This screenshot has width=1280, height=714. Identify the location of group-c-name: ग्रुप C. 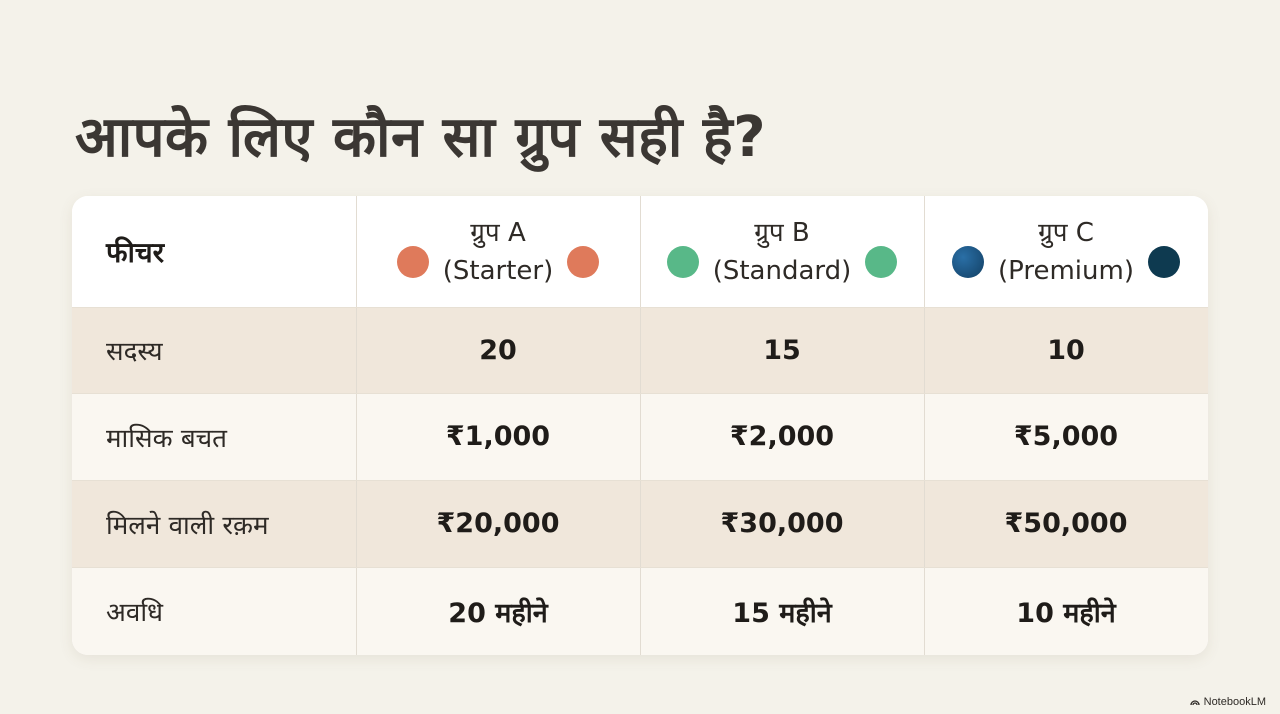
(1066, 232).